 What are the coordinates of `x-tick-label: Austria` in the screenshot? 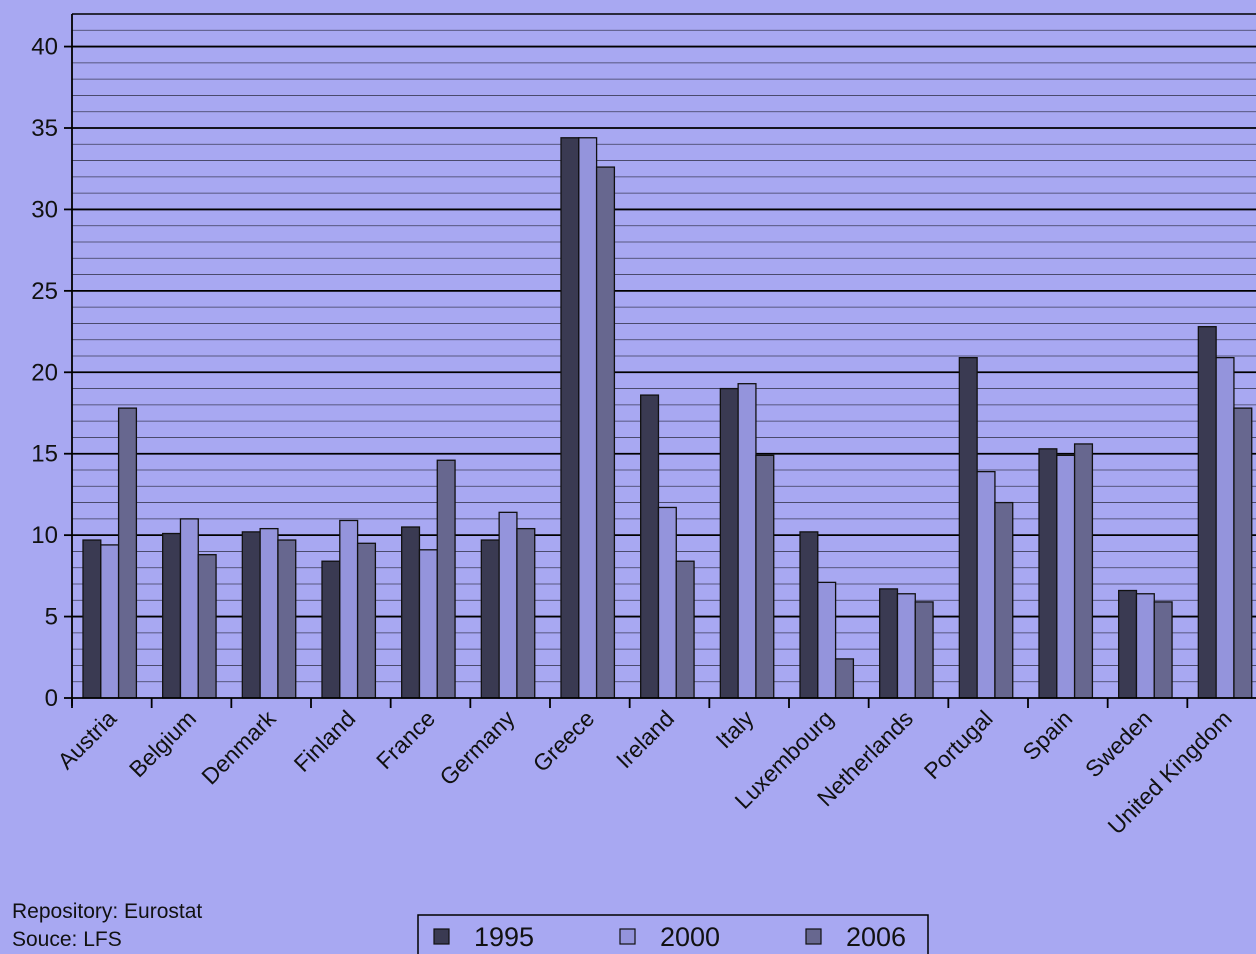 It's located at (86, 739).